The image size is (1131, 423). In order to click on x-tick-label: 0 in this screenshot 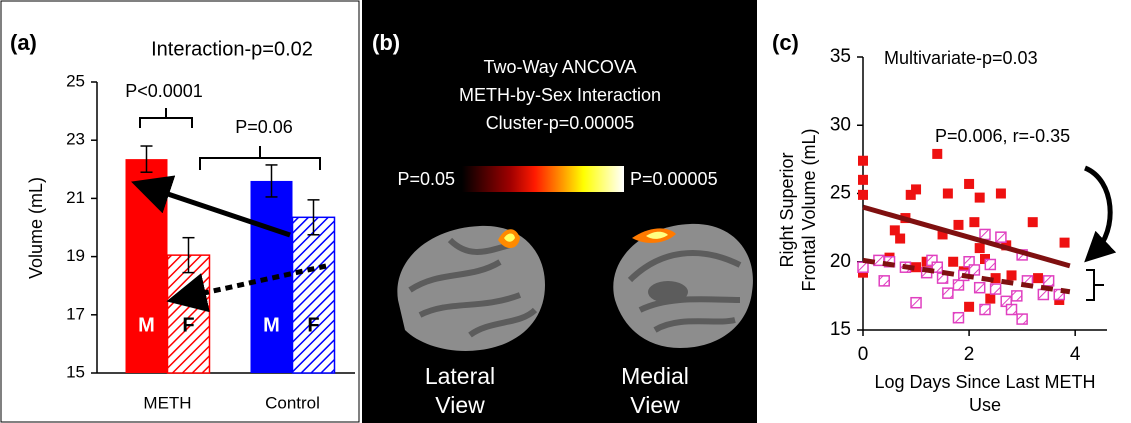, I will do `click(863, 354)`.